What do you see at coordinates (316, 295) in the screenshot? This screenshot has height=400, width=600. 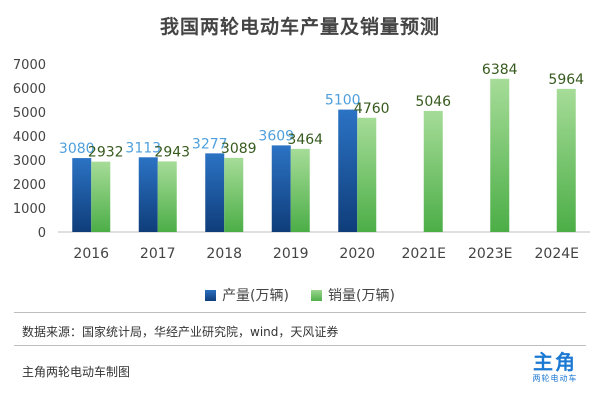 I see `legend-swatch-sales` at bounding box center [316, 295].